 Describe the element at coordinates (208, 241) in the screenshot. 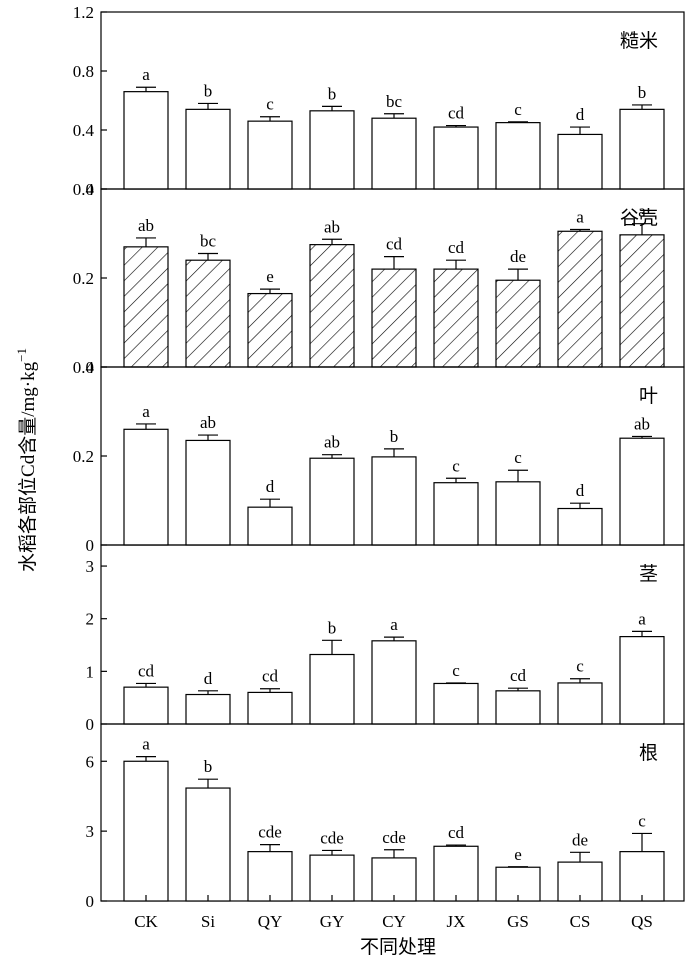

I see `significance-letter: bc` at that location.